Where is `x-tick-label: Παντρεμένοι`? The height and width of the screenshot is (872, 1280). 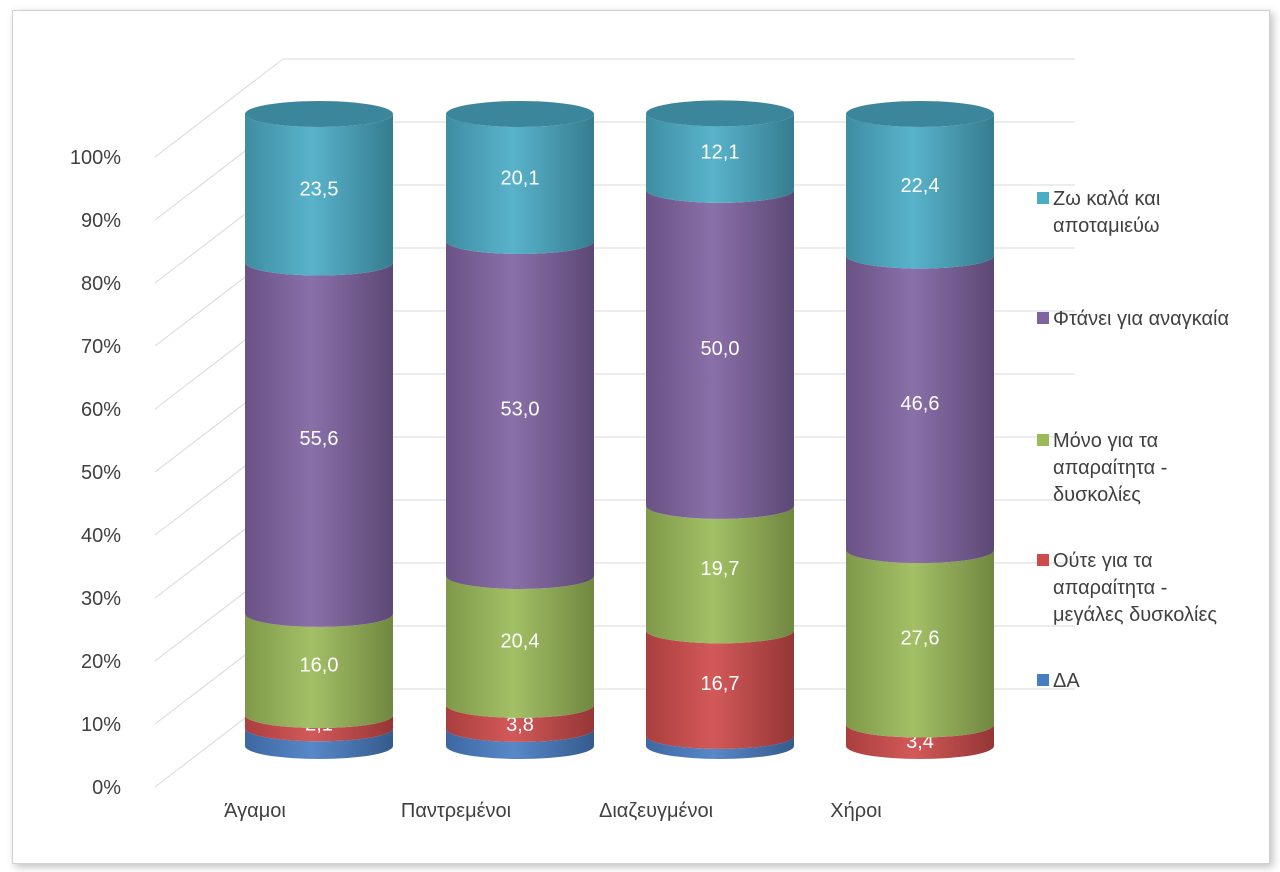
x-tick-label: Παντρεμένοι is located at coordinates (456, 811).